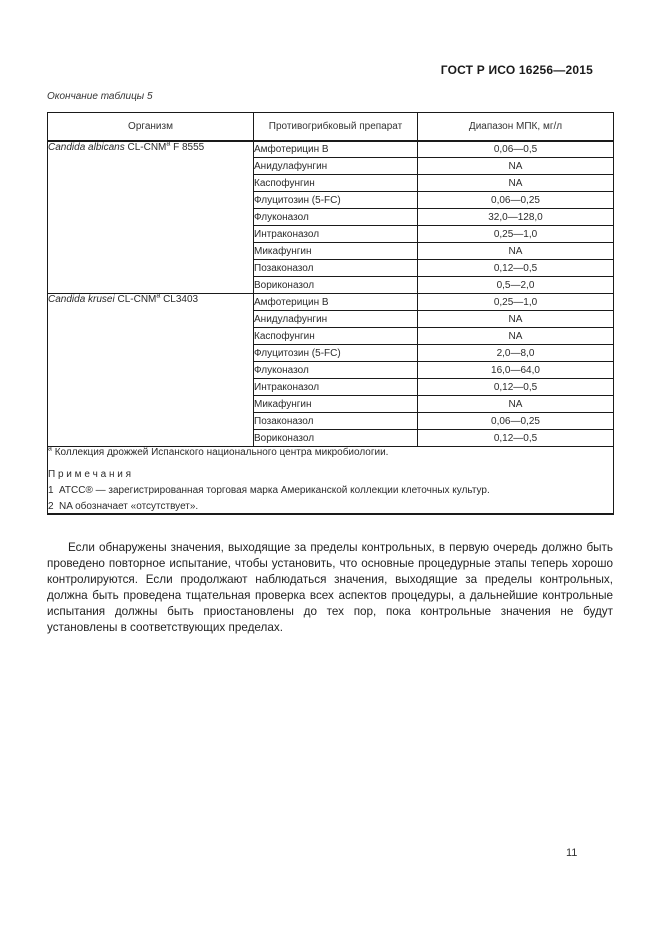  Describe the element at coordinates (181, 299) in the screenshot. I see `organism-strain: CL3403` at that location.